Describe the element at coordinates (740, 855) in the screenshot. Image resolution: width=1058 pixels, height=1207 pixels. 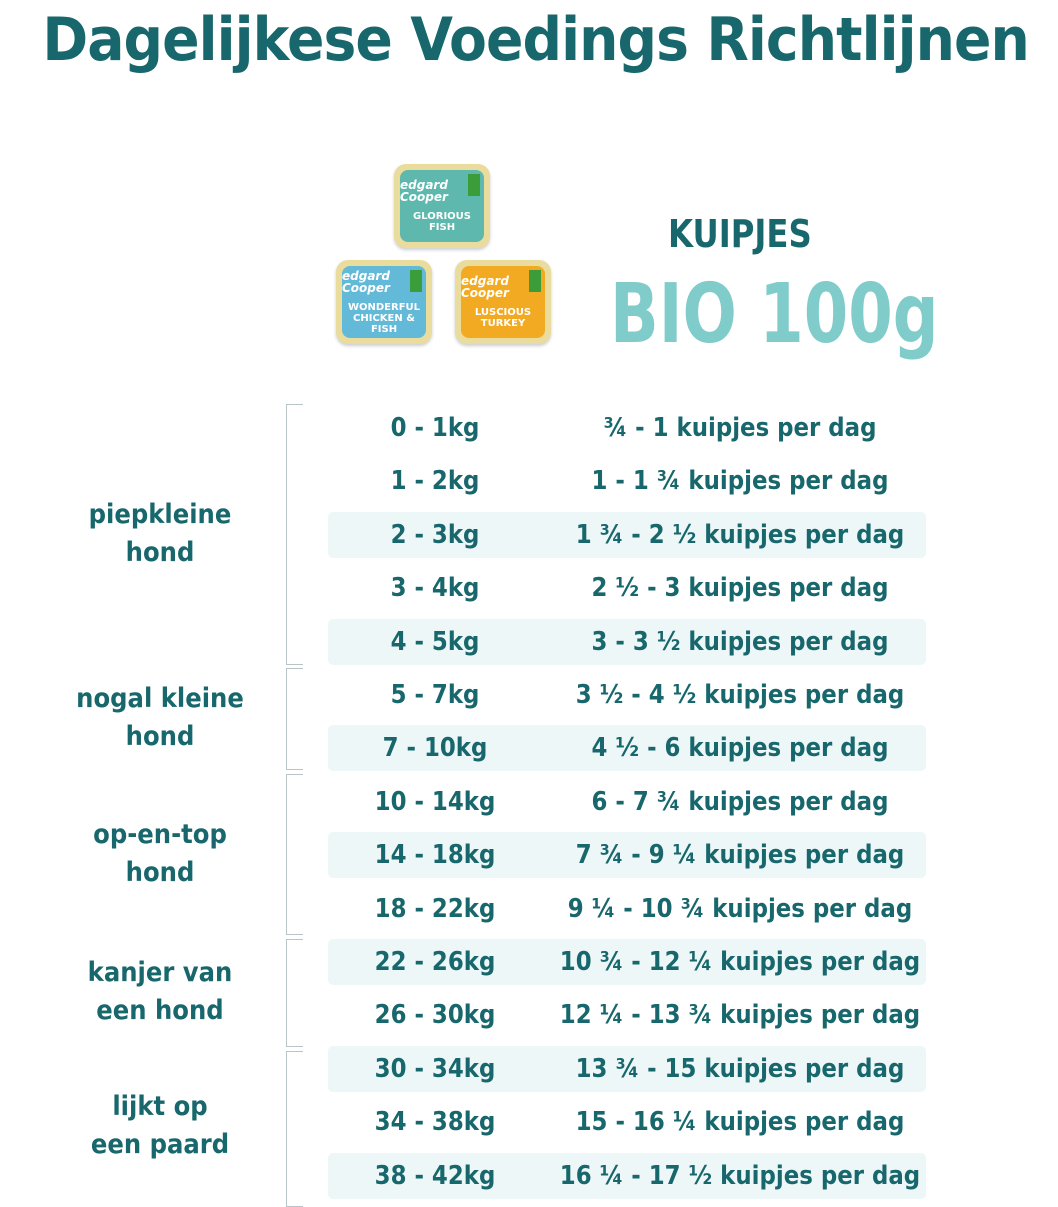
I see `portion-cell: 7 ¾ - 9 ¼ kuipjes per dag` at that location.